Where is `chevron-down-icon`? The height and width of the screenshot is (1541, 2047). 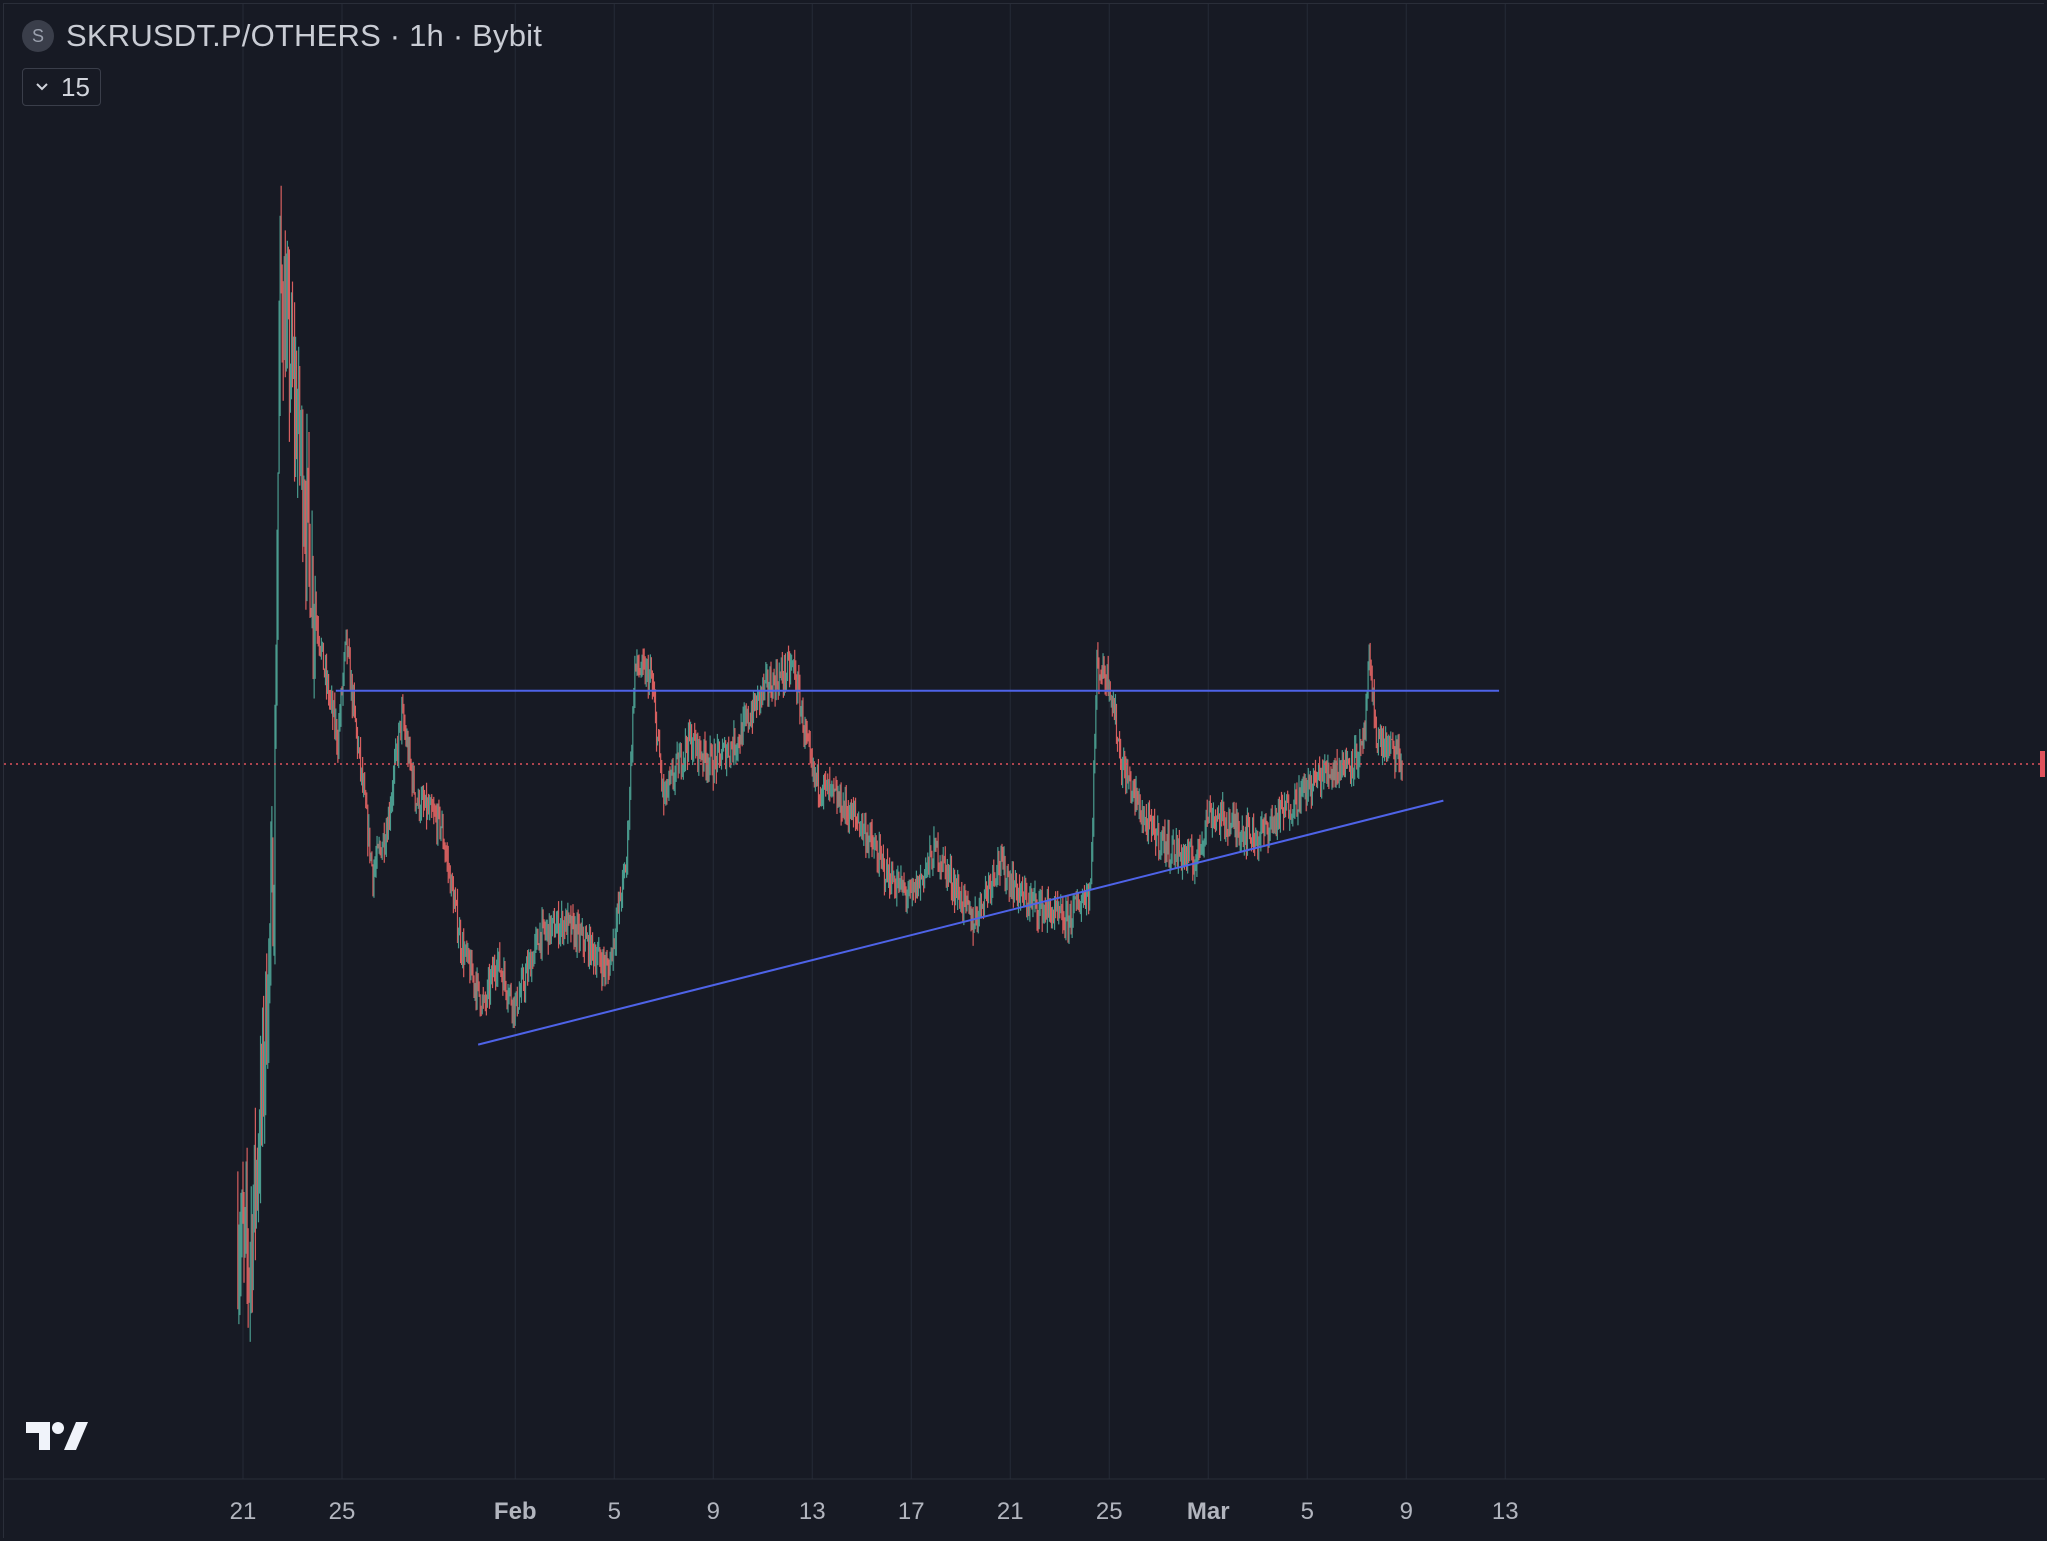 chevron-down-icon is located at coordinates (42, 87).